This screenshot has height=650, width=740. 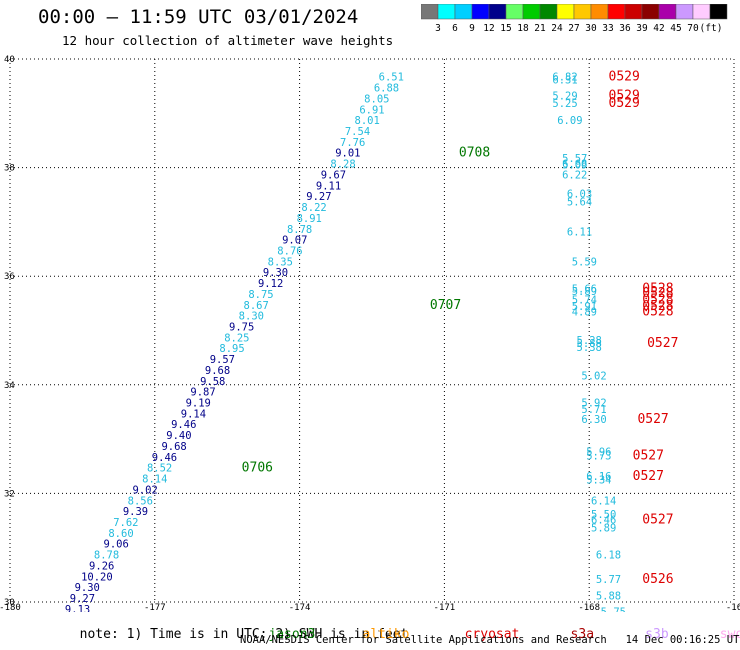 I want to click on wave-height-point: 5.09, so click(x=574, y=166).